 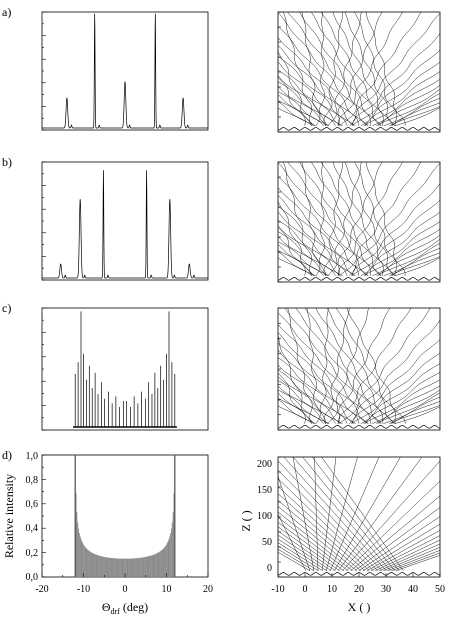 What do you see at coordinates (359, 427) in the screenshot?
I see `grating-c` at bounding box center [359, 427].